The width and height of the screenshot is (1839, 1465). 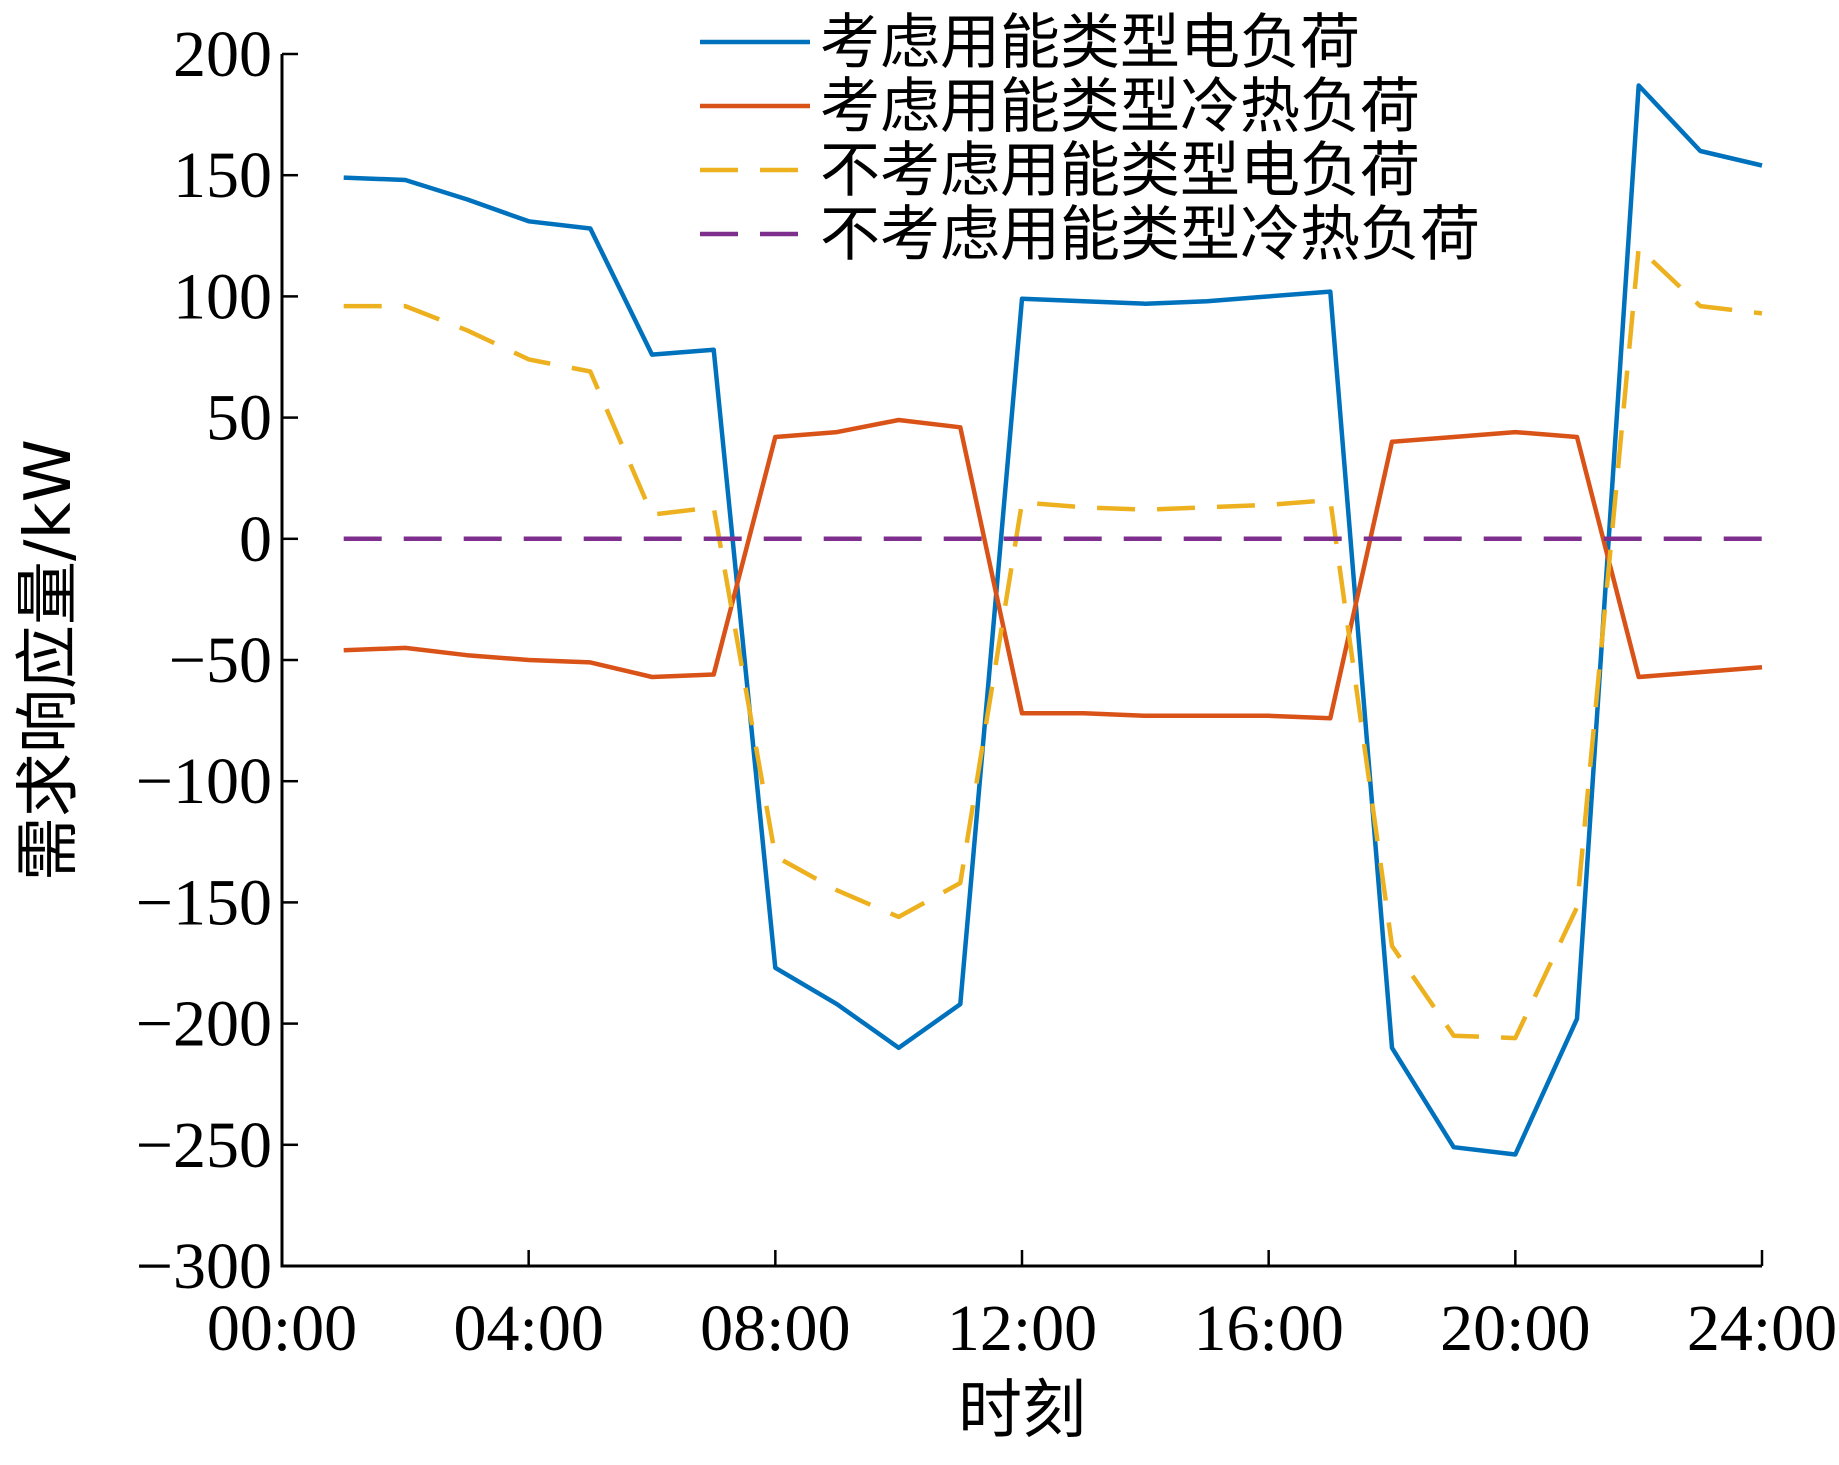 I want to click on x-axis-label: 时刻, so click(x=1022, y=1411).